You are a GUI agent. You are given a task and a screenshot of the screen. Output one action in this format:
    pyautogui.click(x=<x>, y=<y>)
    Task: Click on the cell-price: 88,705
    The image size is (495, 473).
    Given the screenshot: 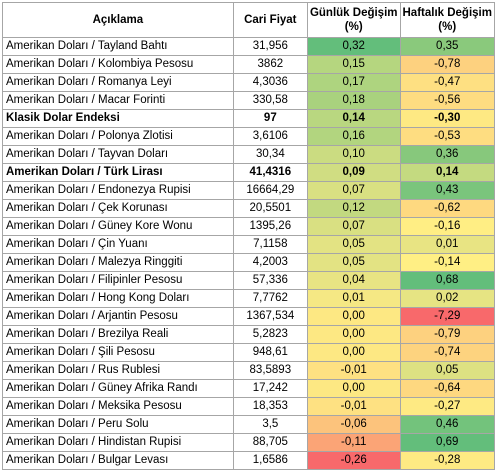 What is the action you would take?
    pyautogui.click(x=270, y=442)
    